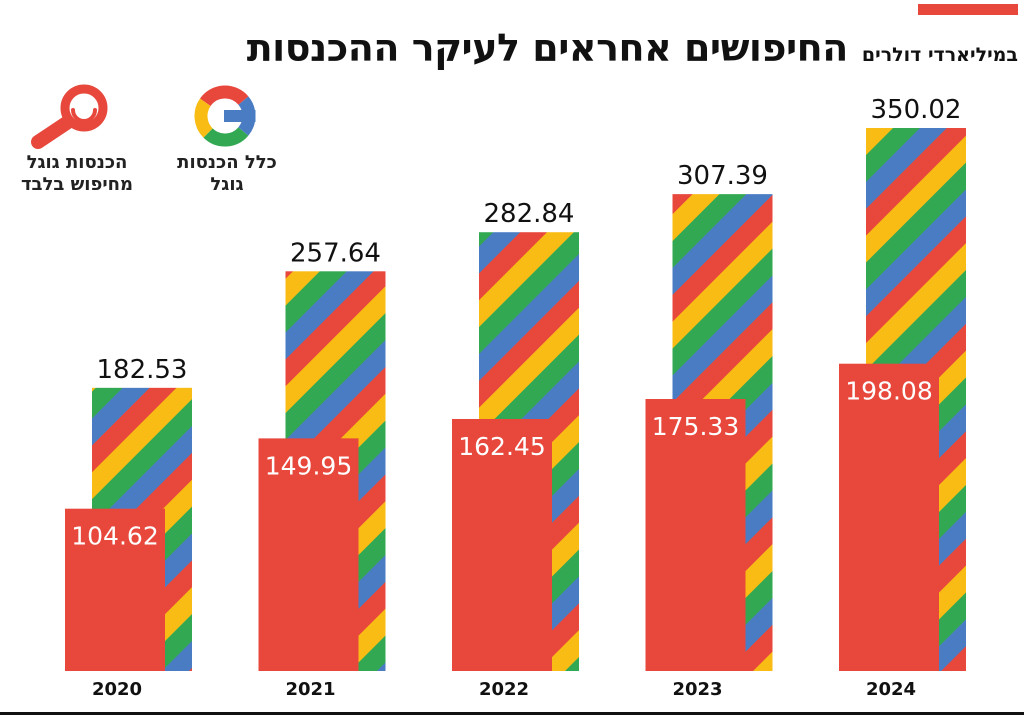  I want to click on data-label-total: 307.39, so click(722, 176).